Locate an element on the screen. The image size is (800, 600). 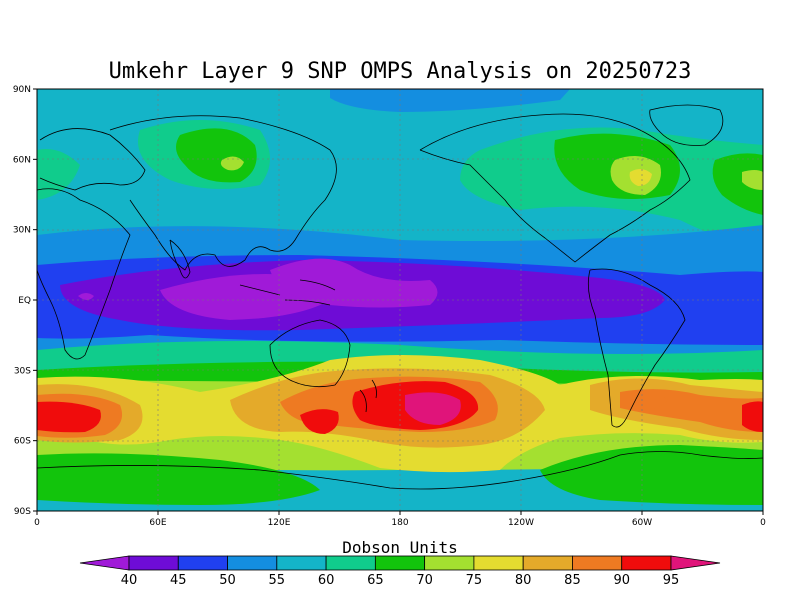
coast-south-america is located at coordinates (636, 348).